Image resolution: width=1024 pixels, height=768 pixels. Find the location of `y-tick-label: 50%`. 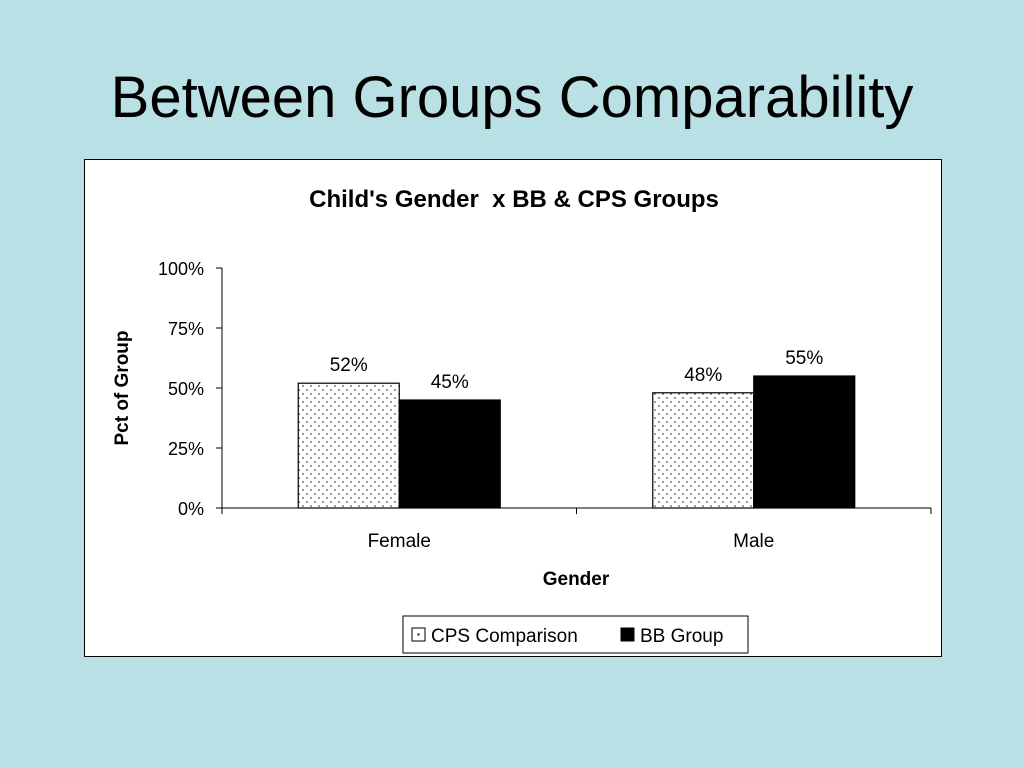

y-tick-label: 50% is located at coordinates (186, 389).